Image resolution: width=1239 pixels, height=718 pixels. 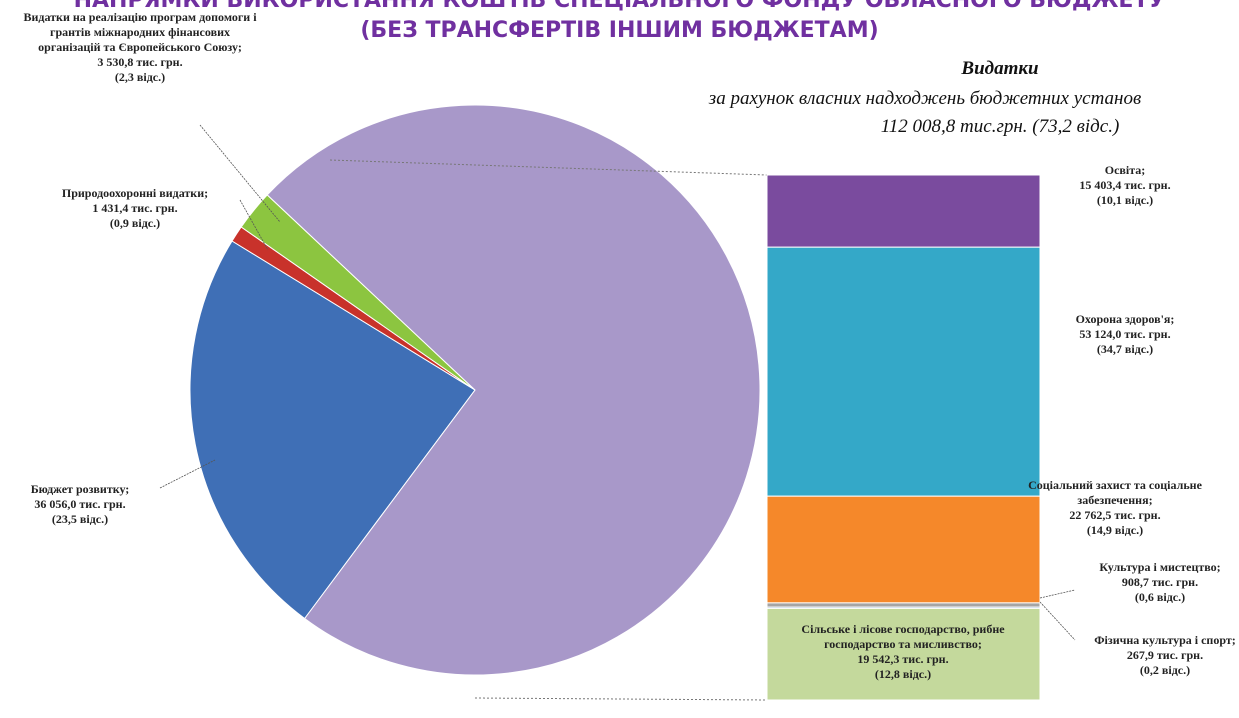 What do you see at coordinates (1165, 655) in the screenshot?
I see `label-value-label: 267,9 тис. грн.` at bounding box center [1165, 655].